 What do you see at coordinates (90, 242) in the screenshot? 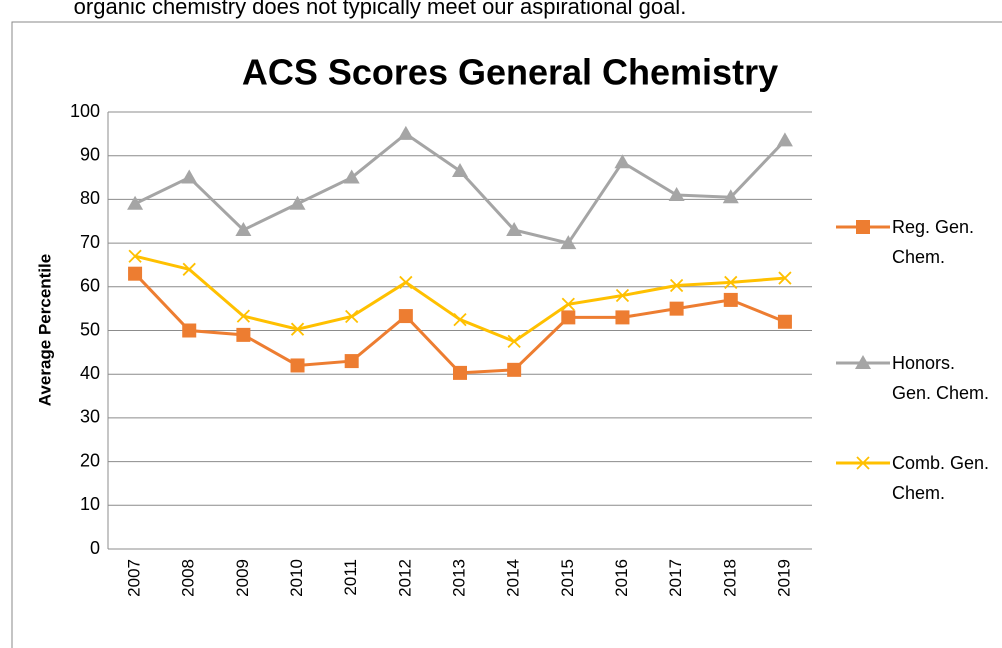
I see `y-tick-label: 70` at bounding box center [90, 242].